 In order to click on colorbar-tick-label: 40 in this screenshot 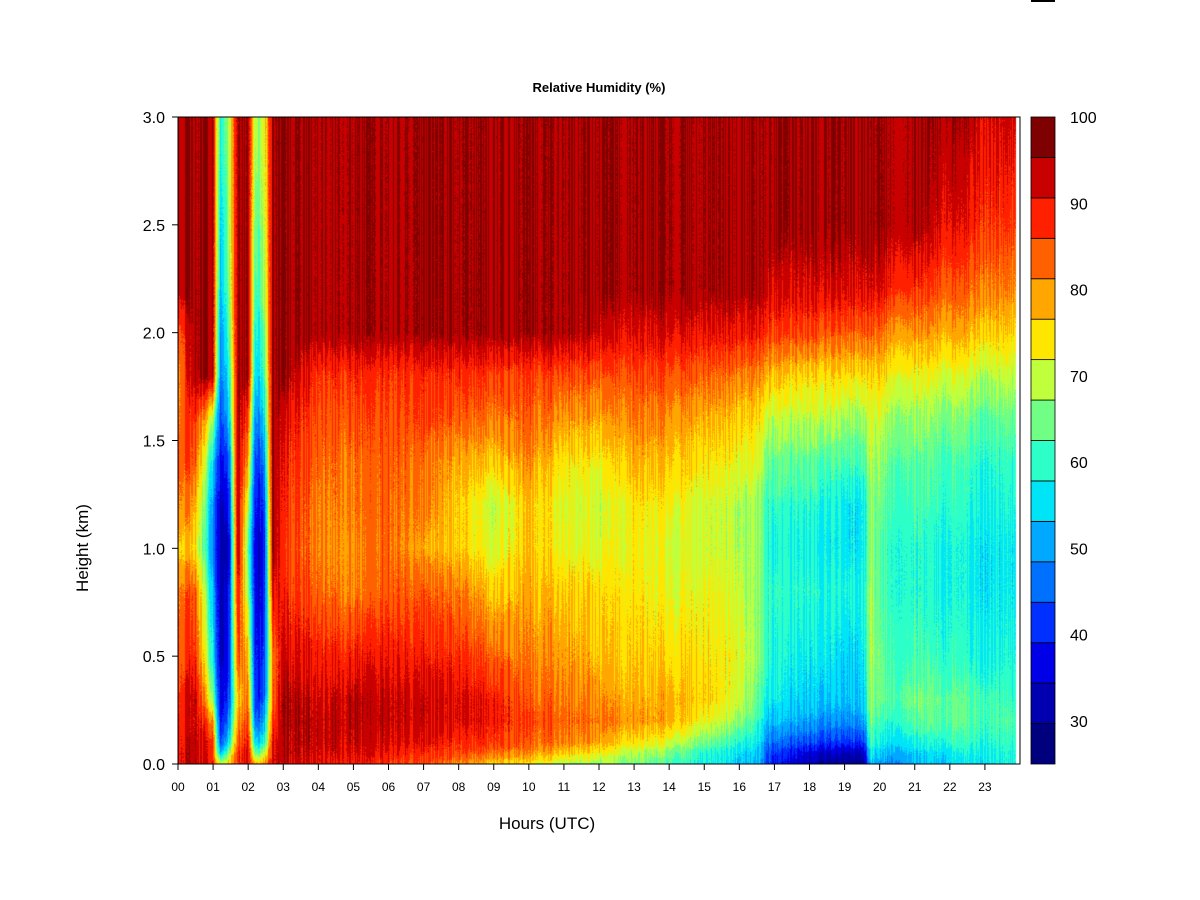, I will do `click(1079, 636)`.